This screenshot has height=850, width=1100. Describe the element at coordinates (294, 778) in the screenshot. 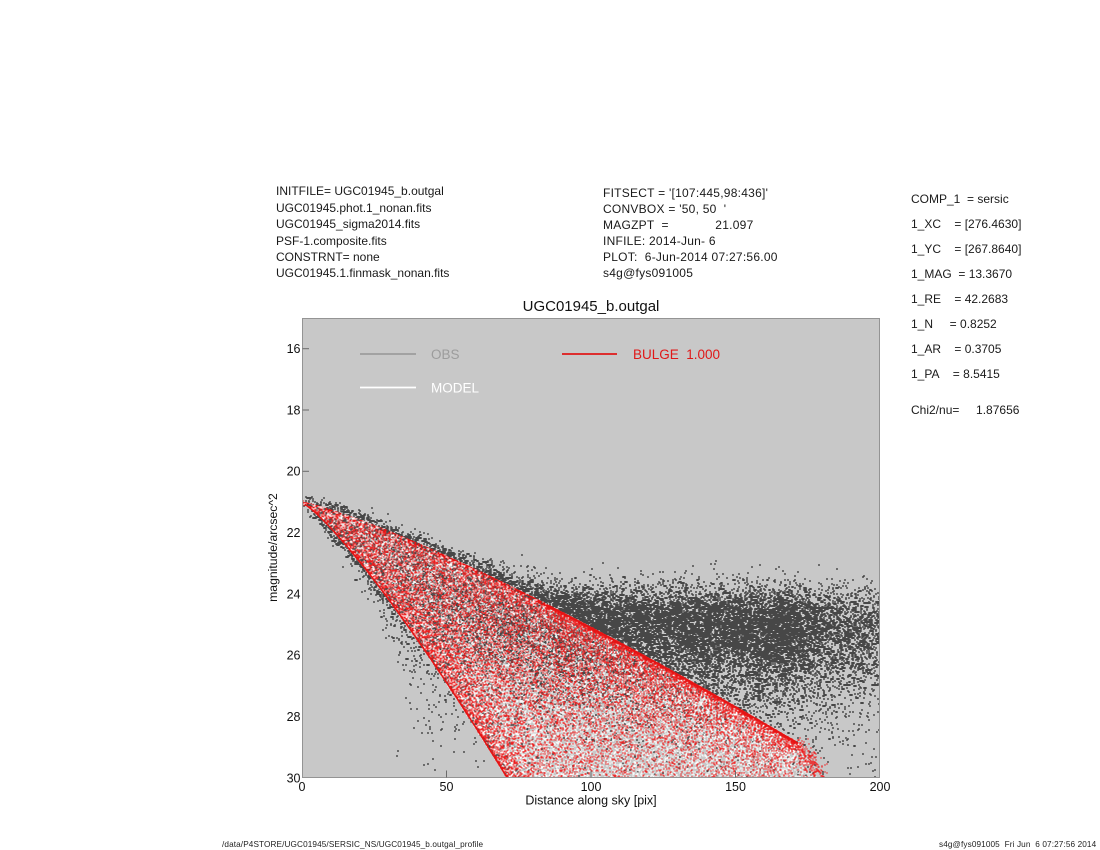

I see `svg-text: 30` at that location.